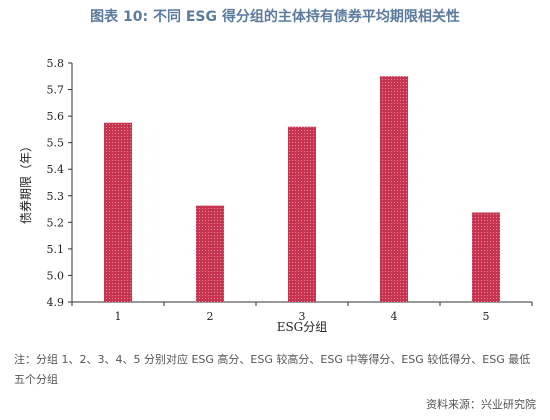 The width and height of the screenshot is (550, 420). I want to click on source-note: 资料来源：兴业研究院, so click(481, 404).